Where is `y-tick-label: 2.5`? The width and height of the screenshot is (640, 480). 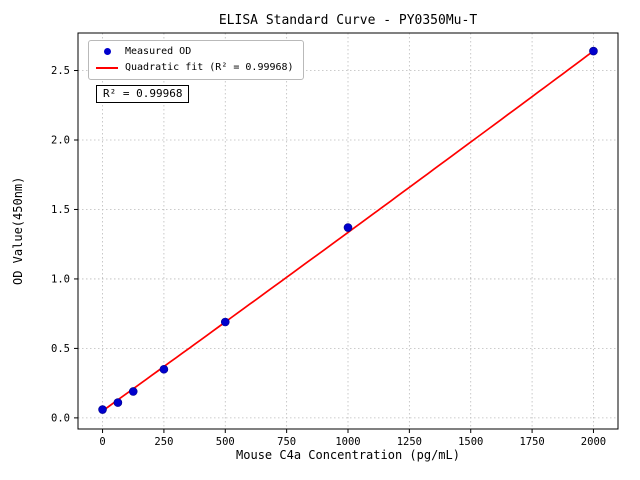 y-tick-label: 2.5 is located at coordinates (60, 71).